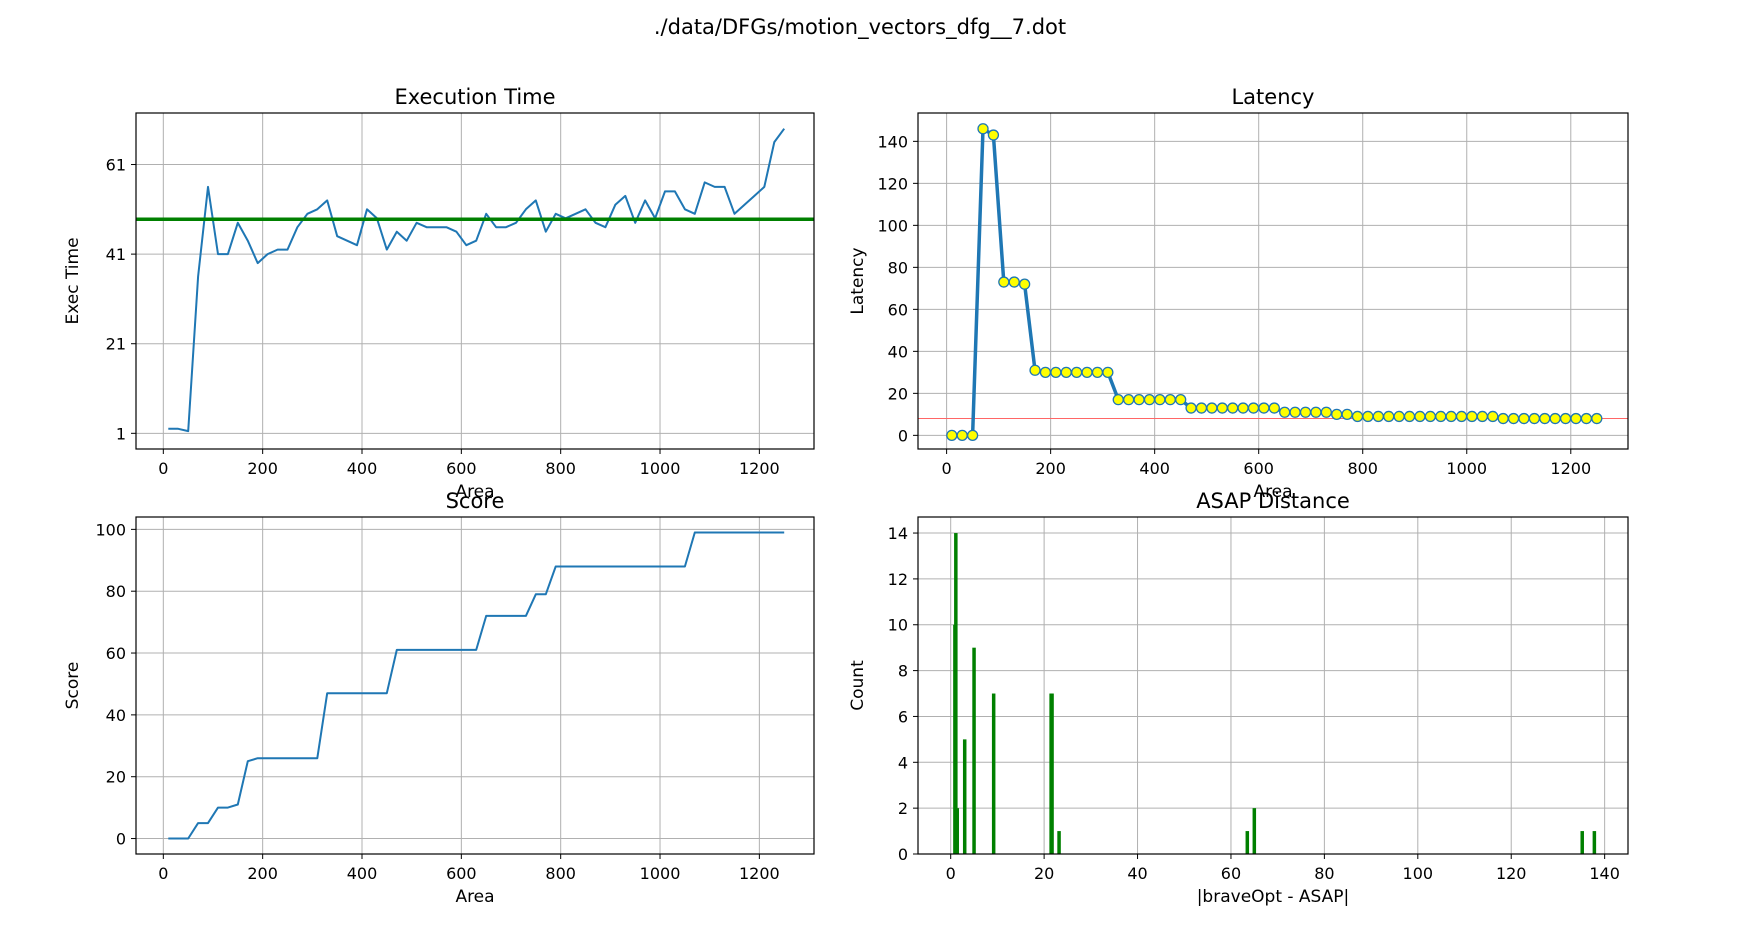 The width and height of the screenshot is (1737, 942). Describe the element at coordinates (116, 165) in the screenshot. I see `exec-ytick-label: 61` at that location.